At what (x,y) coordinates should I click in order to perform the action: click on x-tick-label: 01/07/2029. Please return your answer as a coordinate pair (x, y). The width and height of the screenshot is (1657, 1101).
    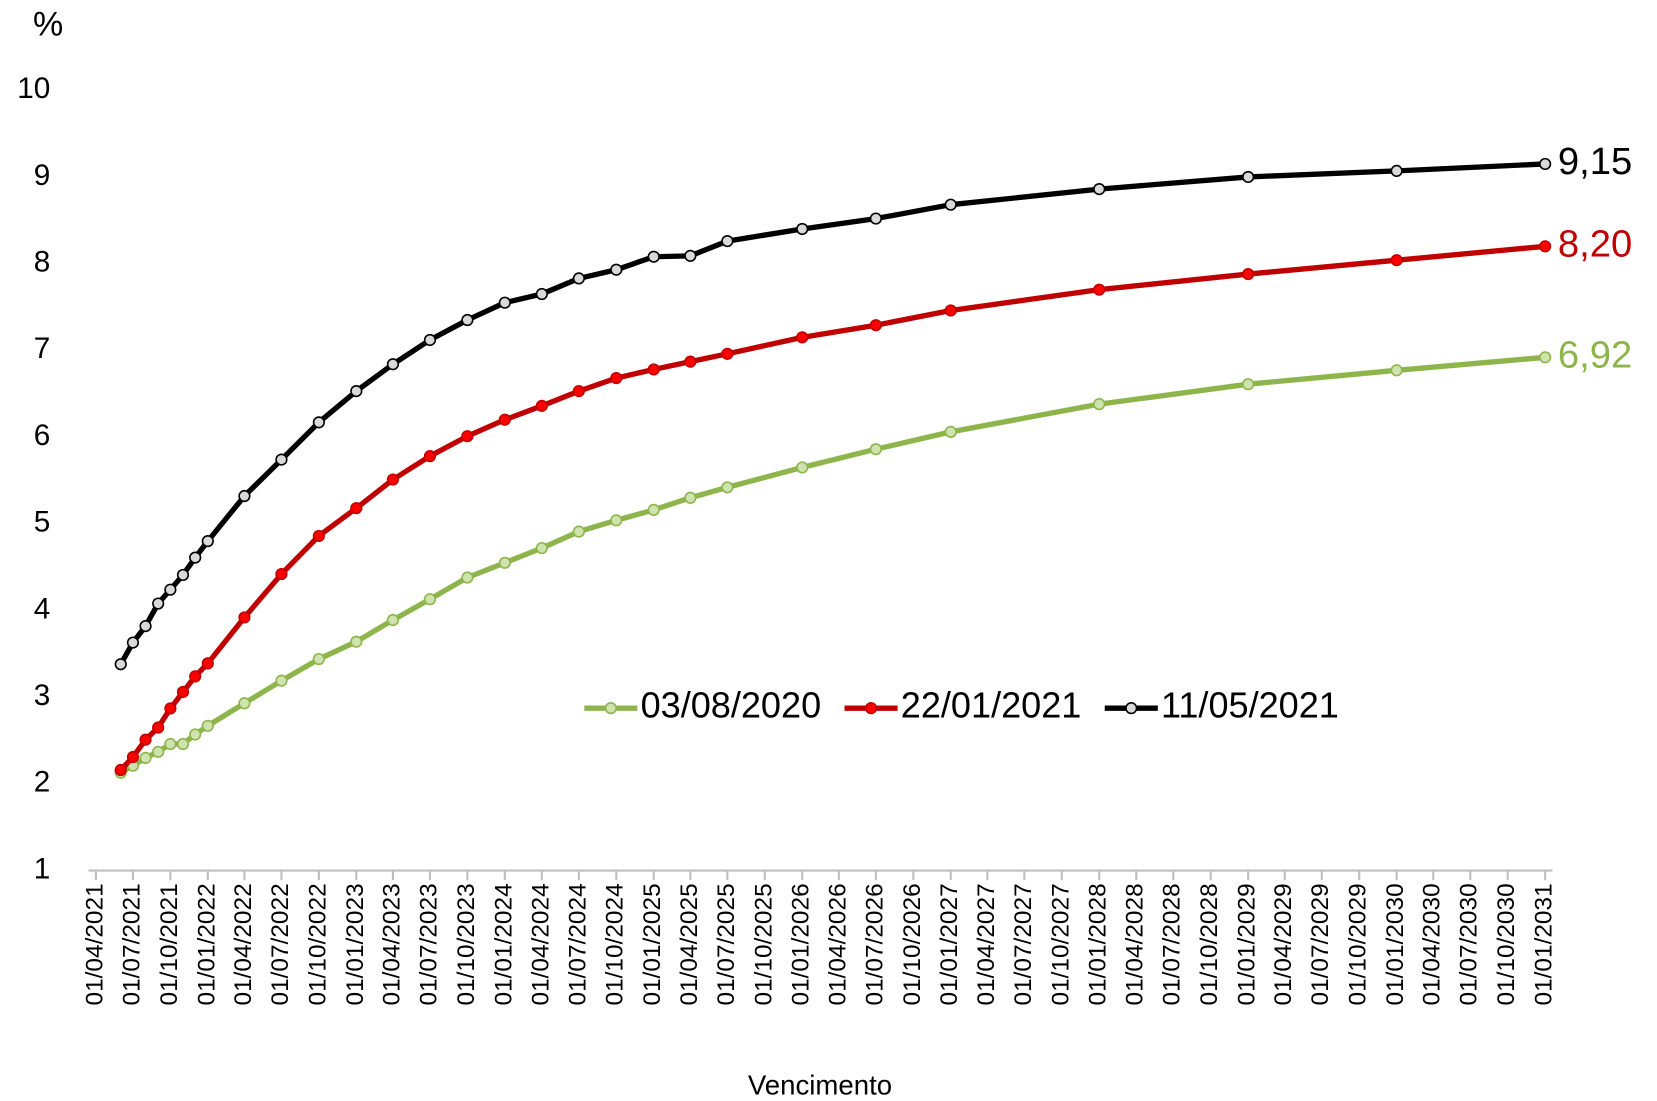
    Looking at the image, I should click on (1320, 944).